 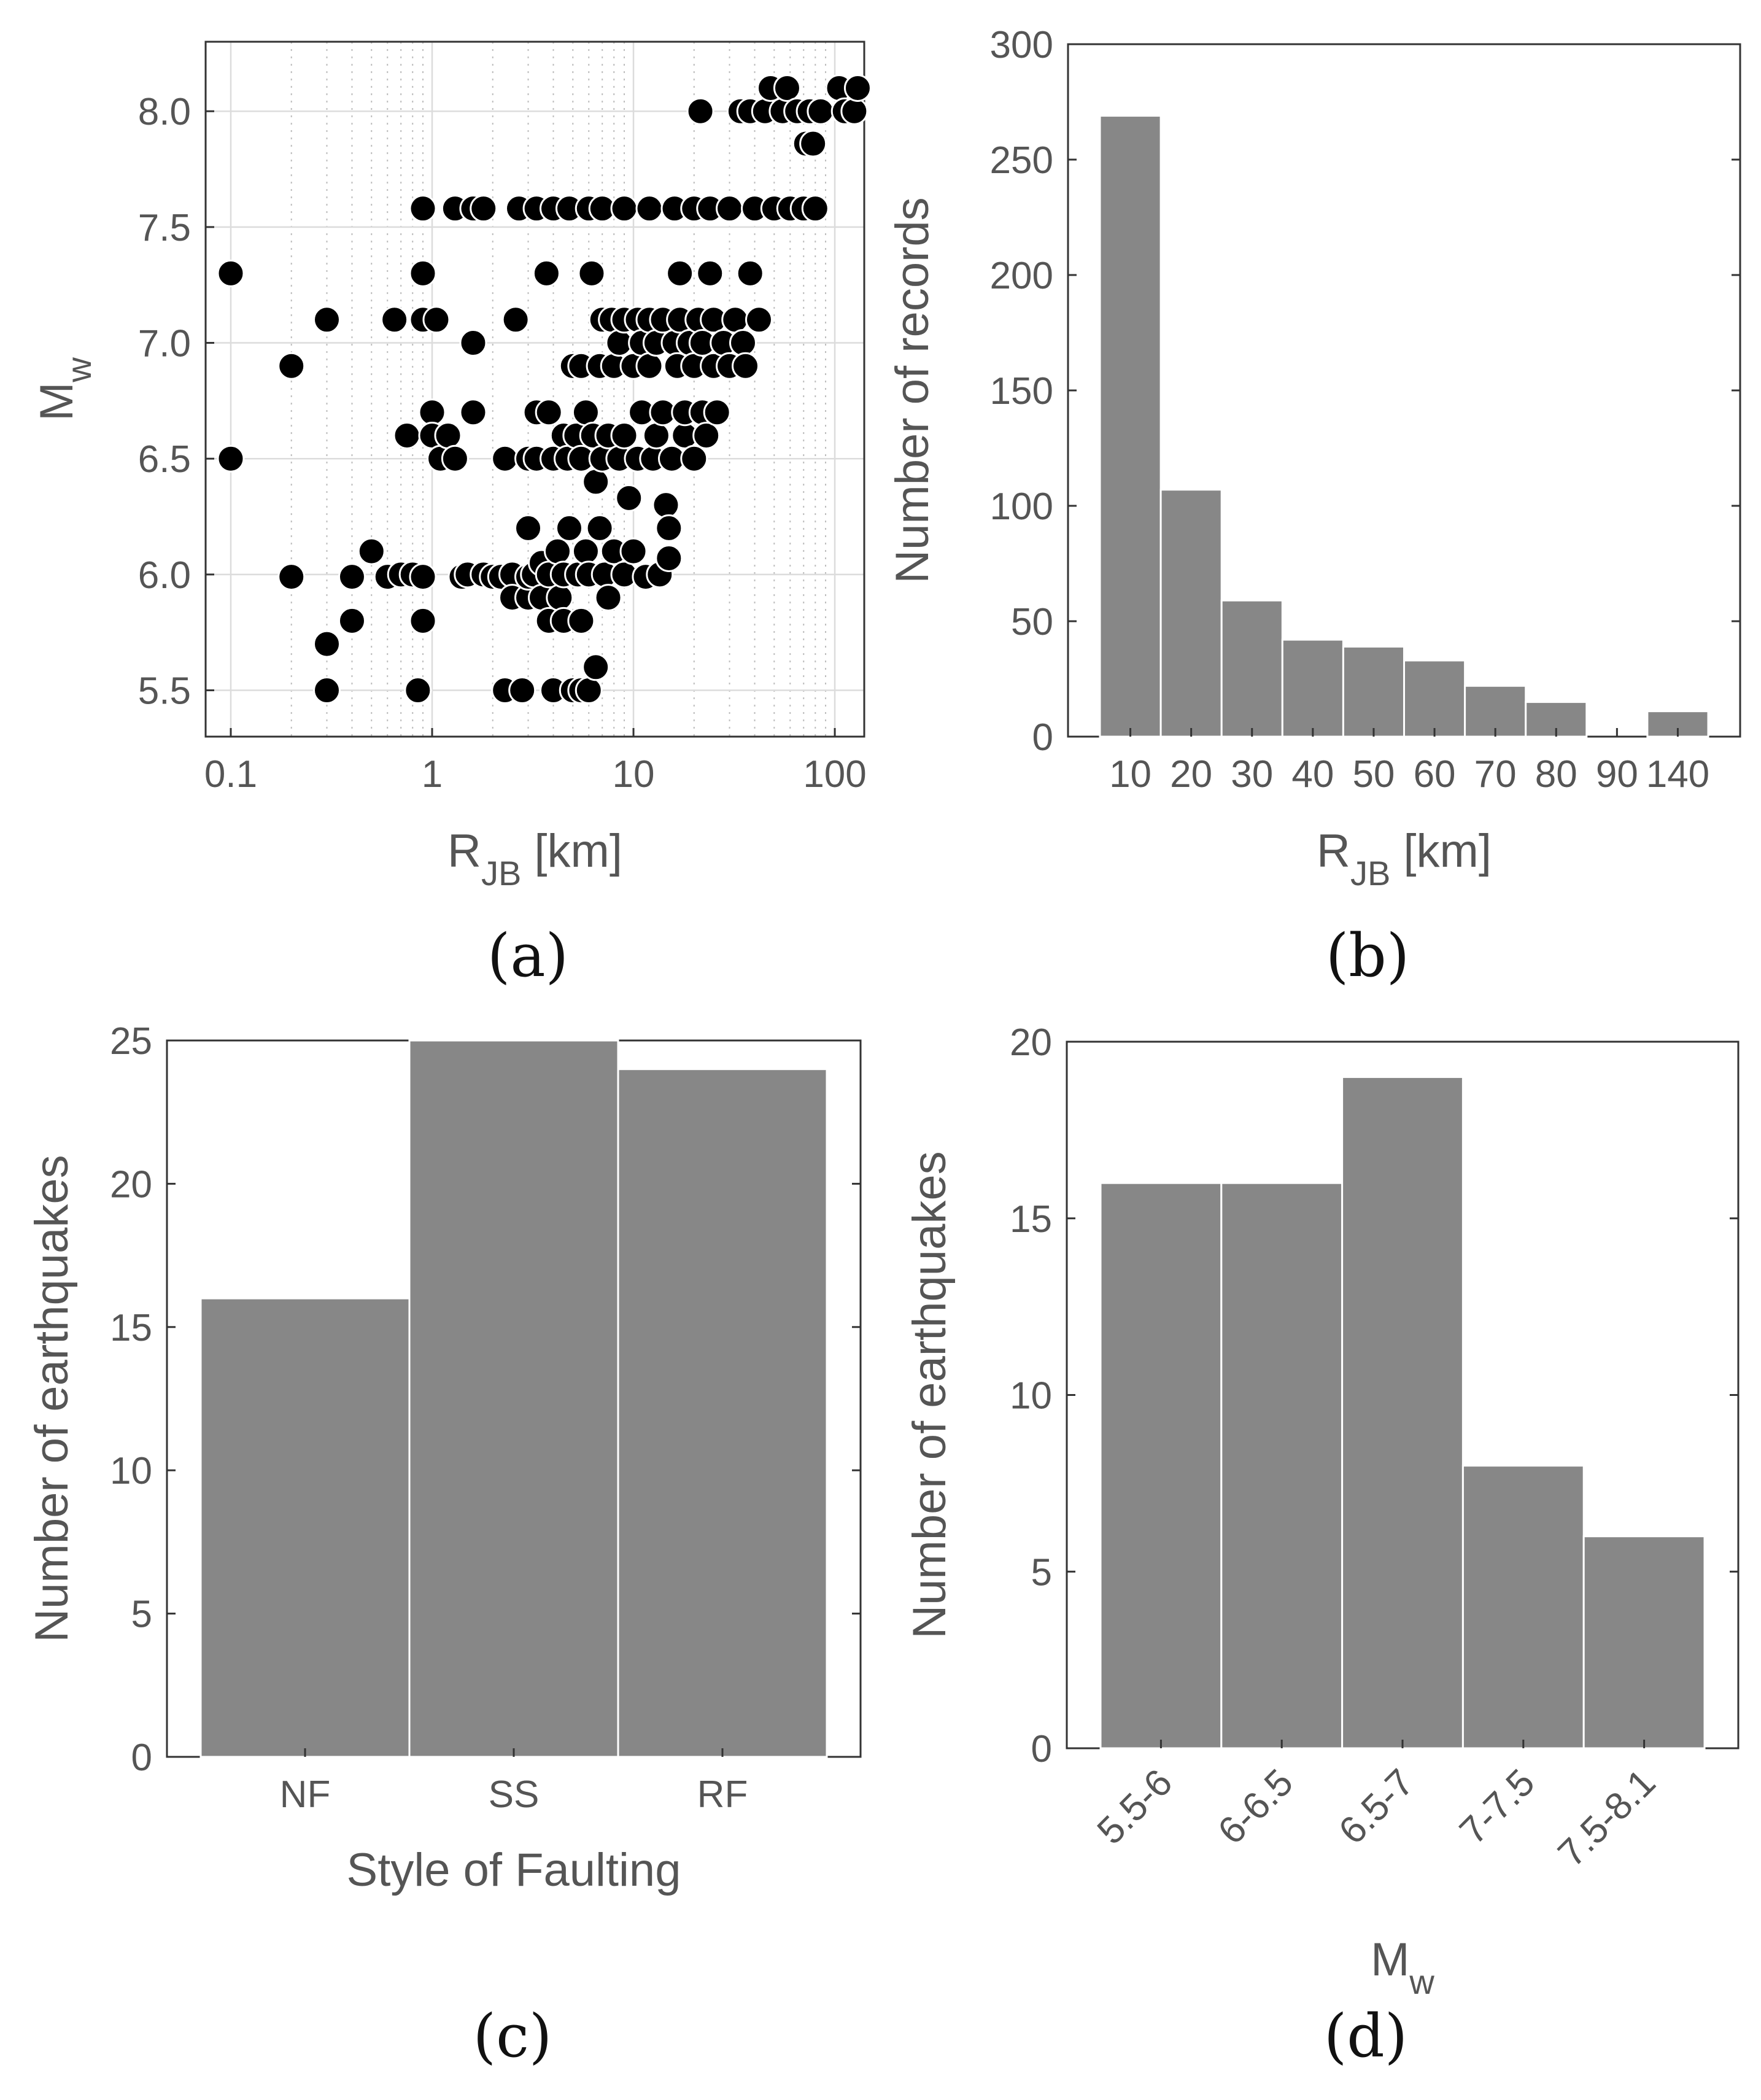 What do you see at coordinates (1365, 2036) in the screenshot?
I see `caption-d: (d)` at bounding box center [1365, 2036].